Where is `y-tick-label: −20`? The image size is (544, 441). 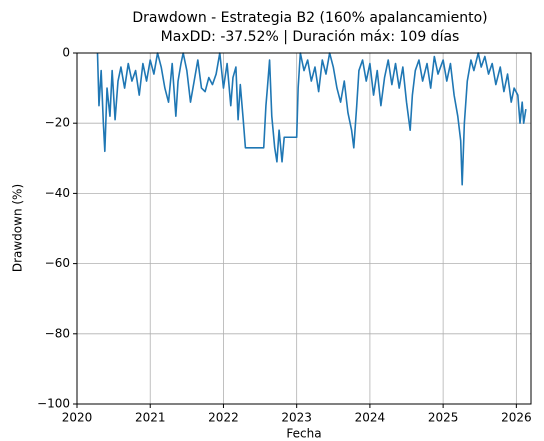 y-tick-label: −20 is located at coordinates (57, 123).